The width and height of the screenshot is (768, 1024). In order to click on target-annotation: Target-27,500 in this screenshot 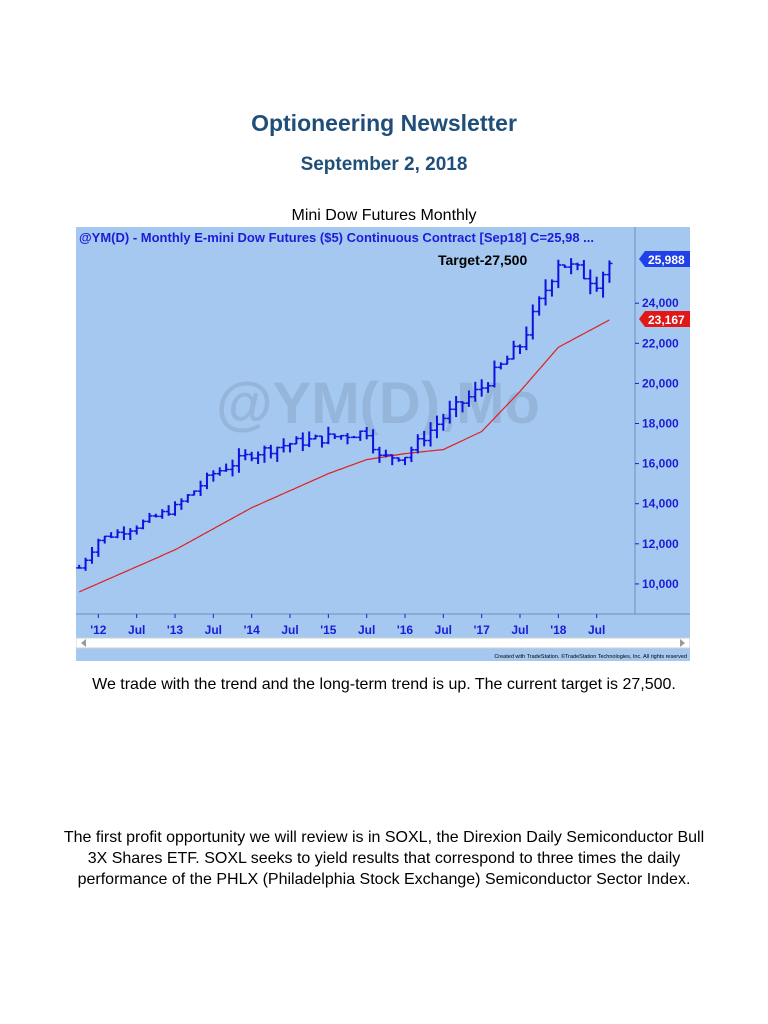, I will do `click(482, 260)`.